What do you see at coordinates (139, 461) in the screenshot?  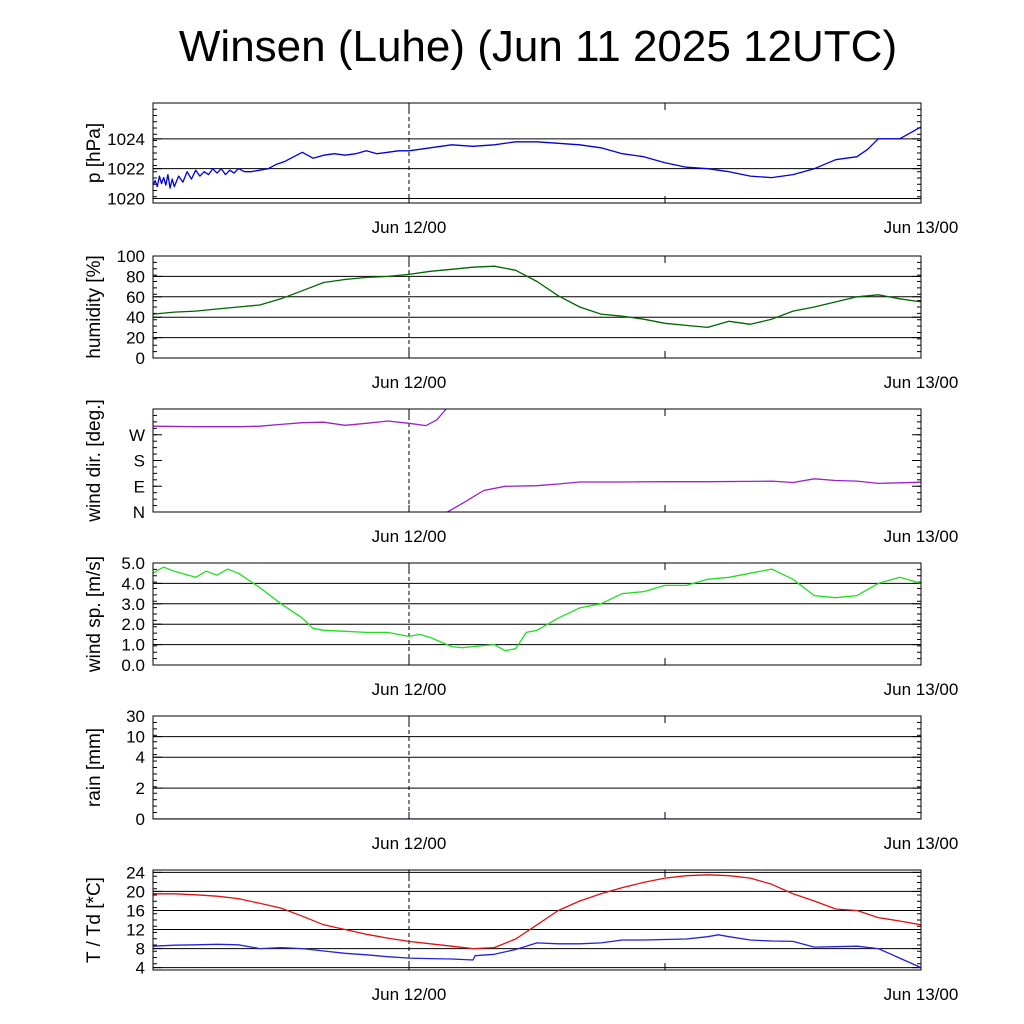 I see `y-tick-label: S` at bounding box center [139, 461].